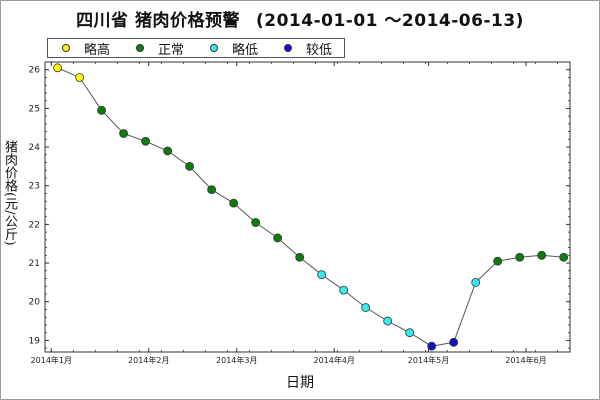 The width and height of the screenshot is (600, 400). I want to click on legend-item-high: 略高, so click(85, 48).